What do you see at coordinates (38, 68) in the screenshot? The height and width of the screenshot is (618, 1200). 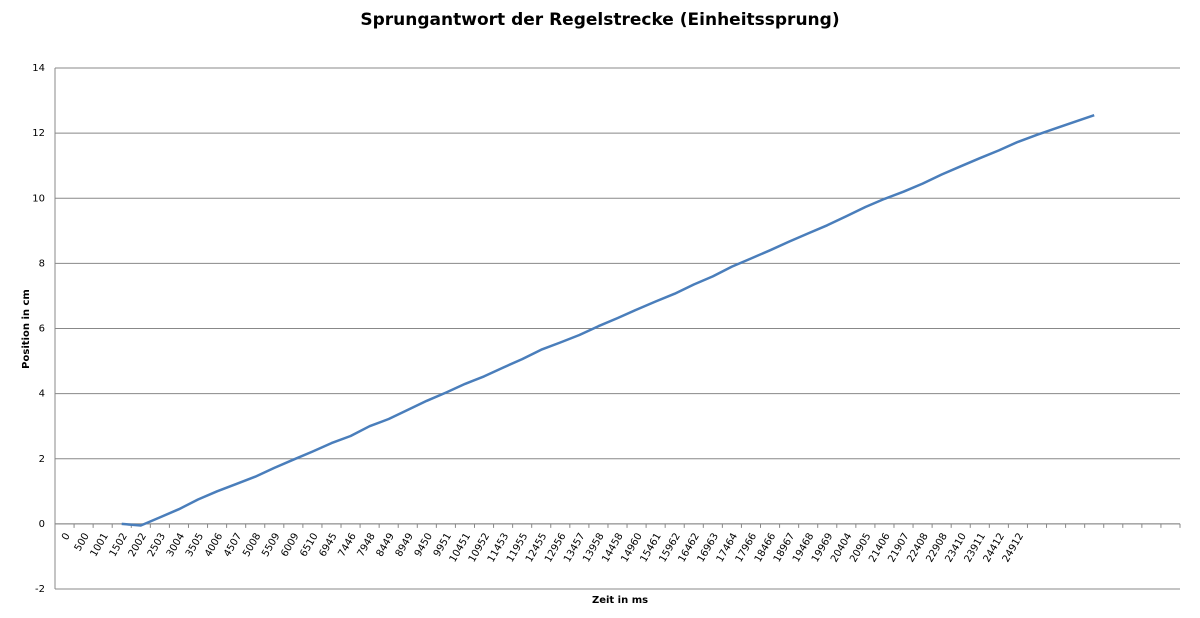 I see `y-tick-label: 14` at bounding box center [38, 68].